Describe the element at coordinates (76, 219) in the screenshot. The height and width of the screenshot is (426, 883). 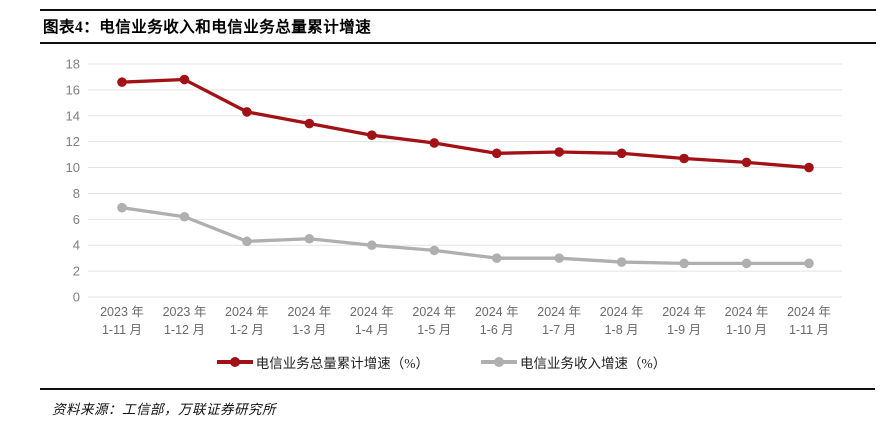
I see `y-tick-label: 6` at that location.